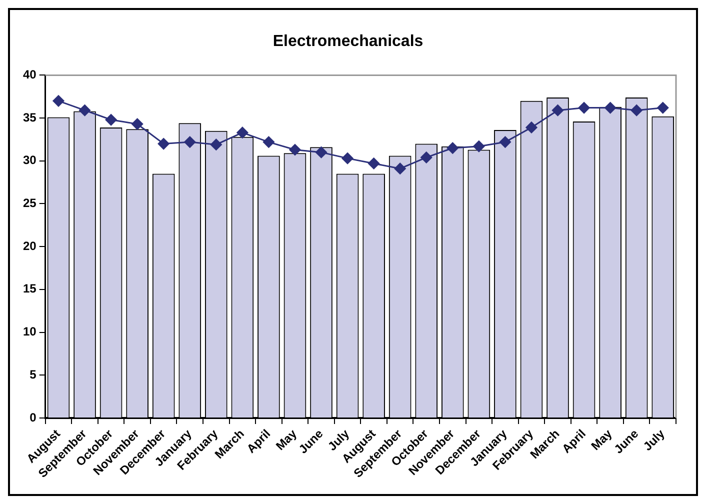  Describe the element at coordinates (29, 331) in the screenshot. I see `y-tick-label: 10` at that location.